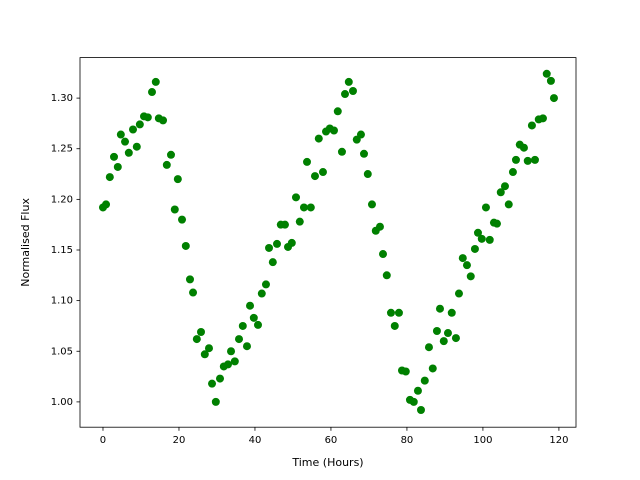  I want to click on y-tick-label: 1.20, so click(62, 199).